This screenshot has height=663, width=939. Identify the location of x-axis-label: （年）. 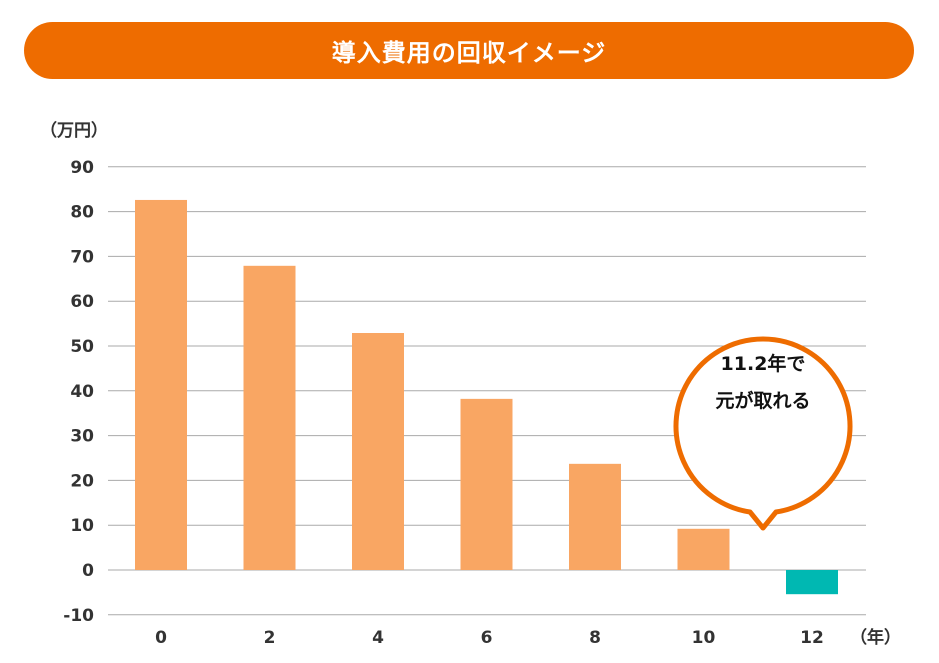
(875, 637).